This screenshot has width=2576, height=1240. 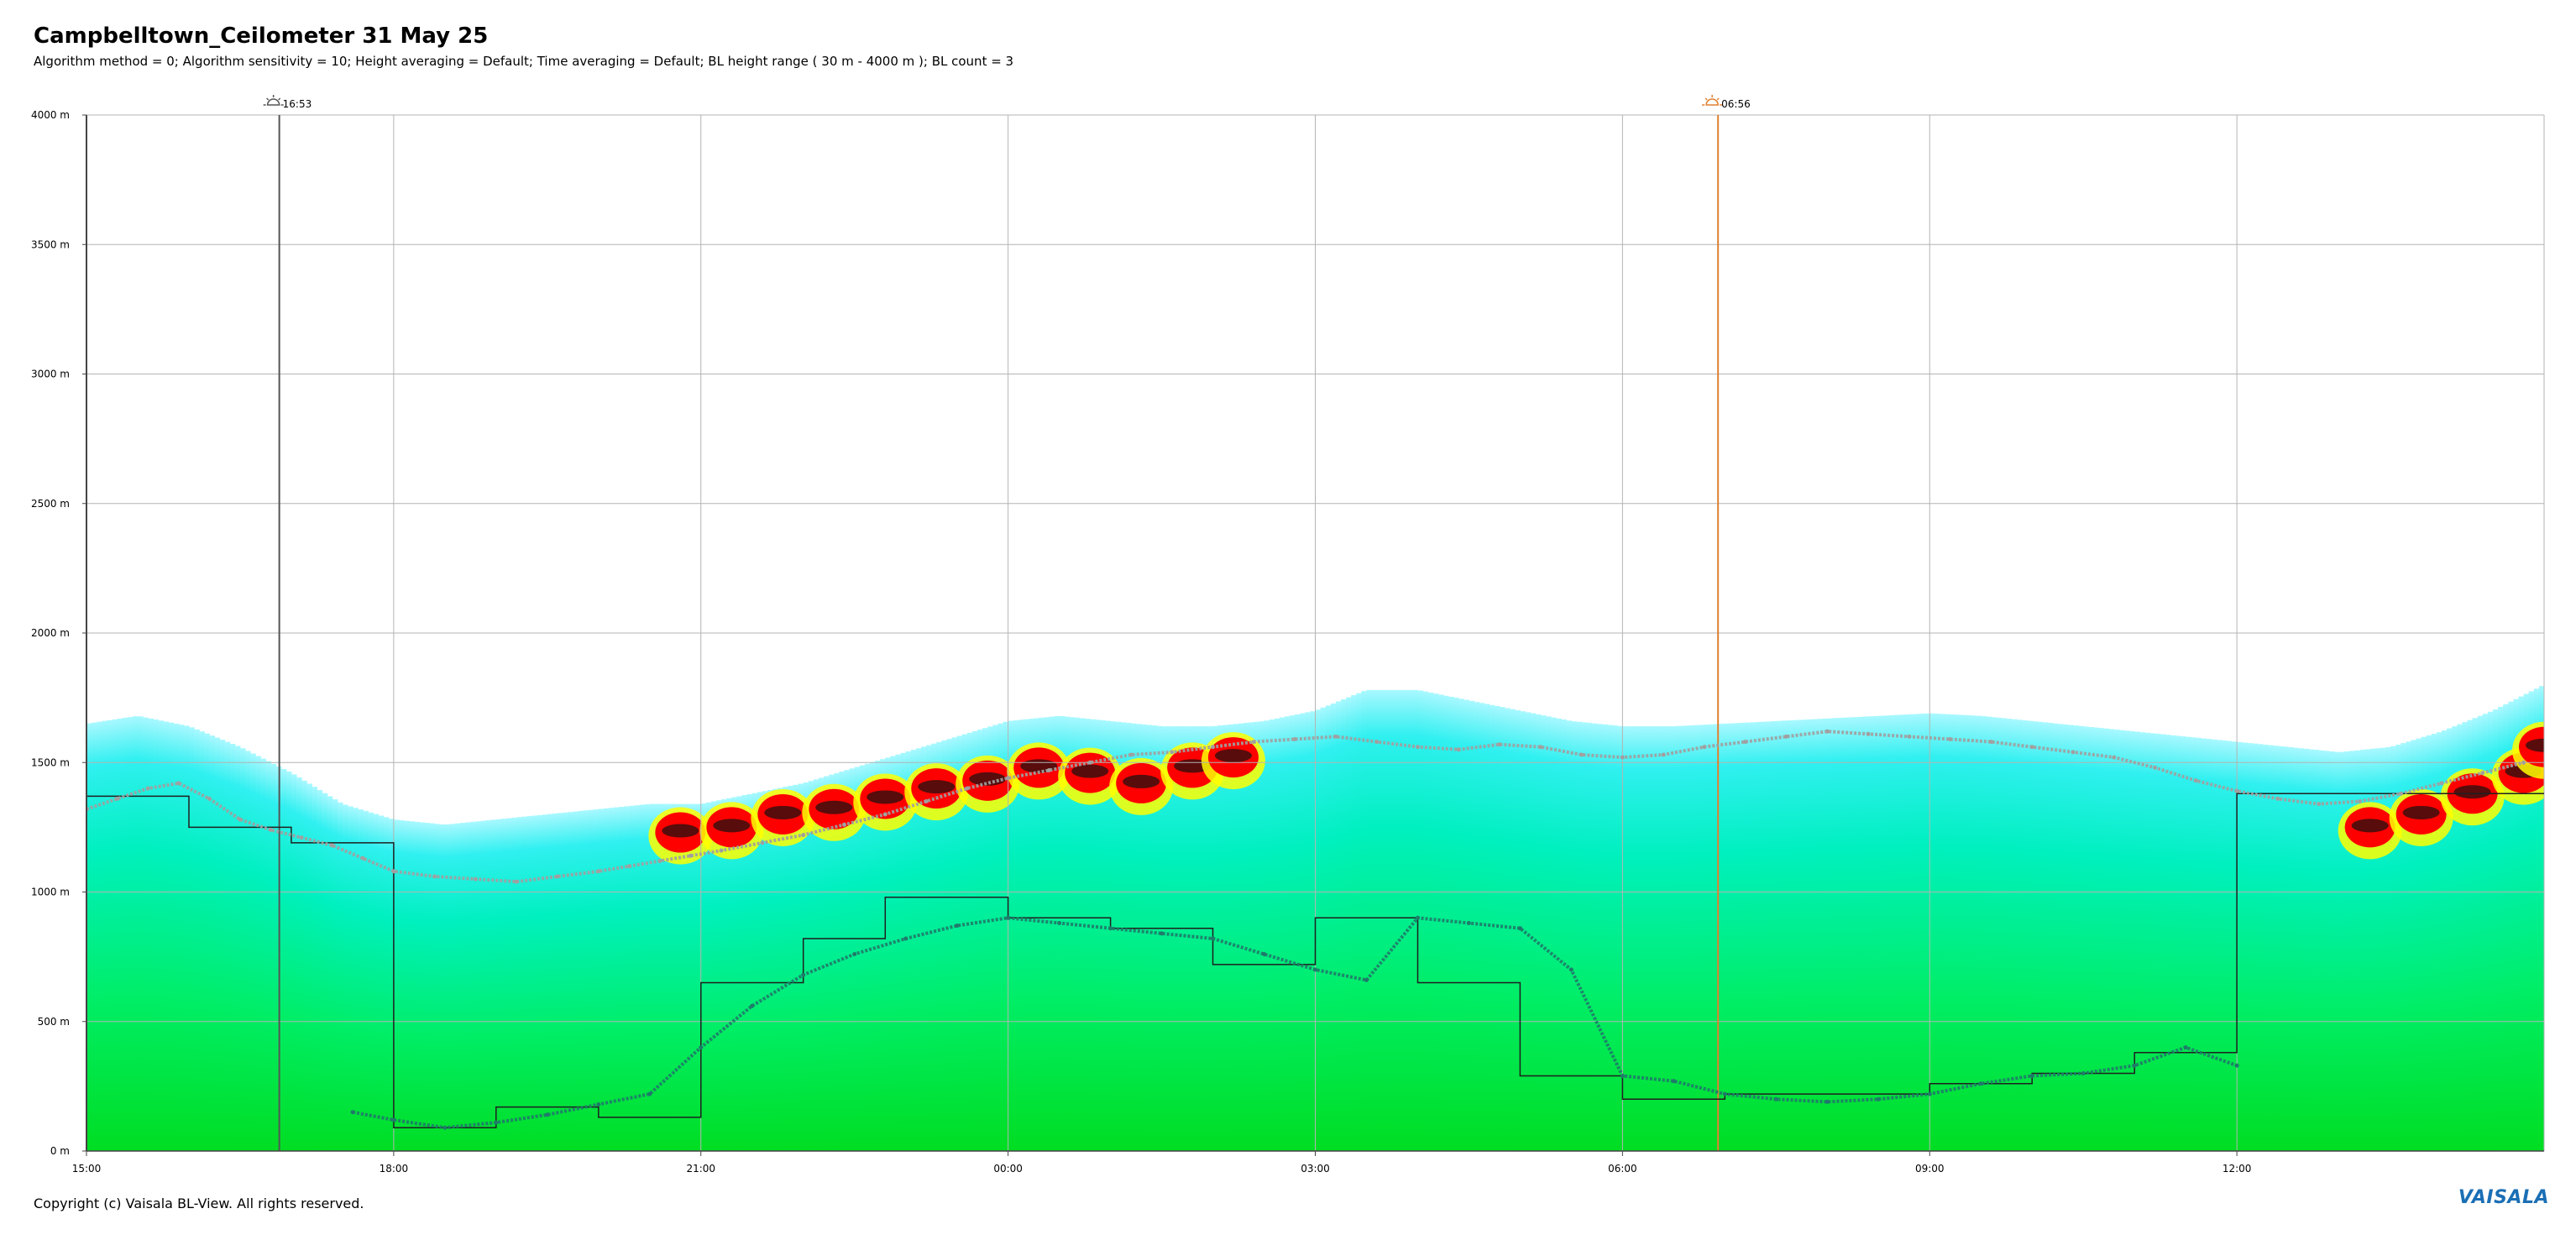 What do you see at coordinates (1623, 1169) in the screenshot?
I see `x-tick-label: 06:00` at bounding box center [1623, 1169].